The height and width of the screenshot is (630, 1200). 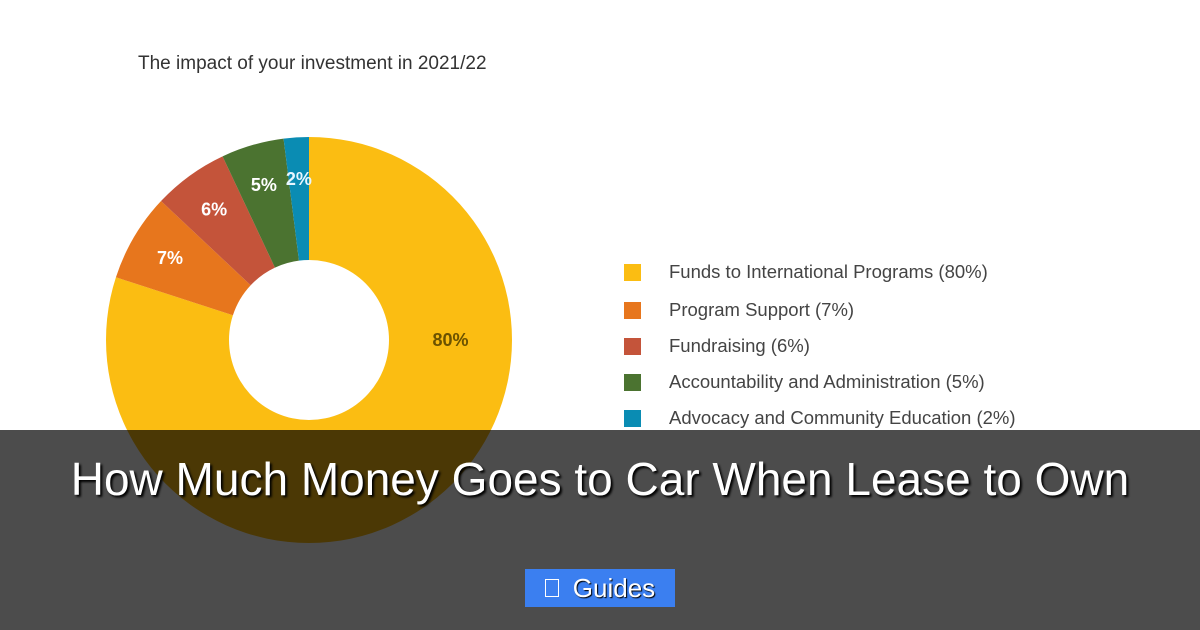 What do you see at coordinates (614, 587) in the screenshot?
I see `guides-label: Guides` at bounding box center [614, 587].